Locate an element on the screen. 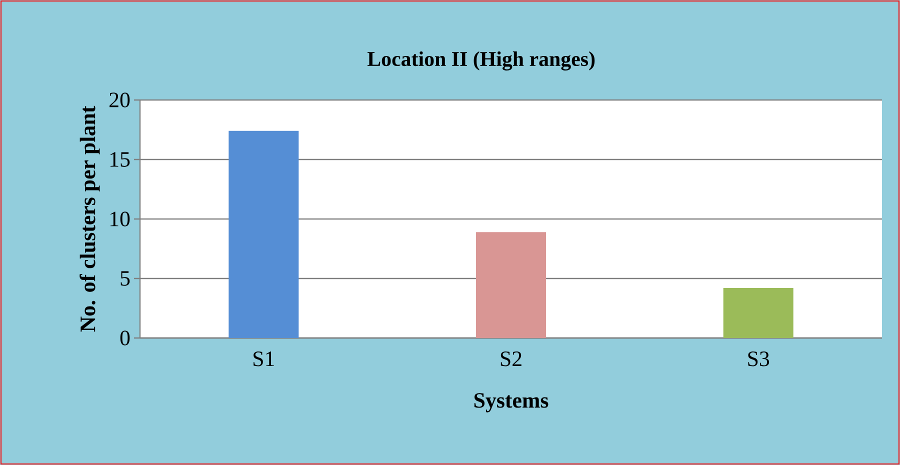 The image size is (900, 465). x-tick-label: S1 is located at coordinates (264, 359).